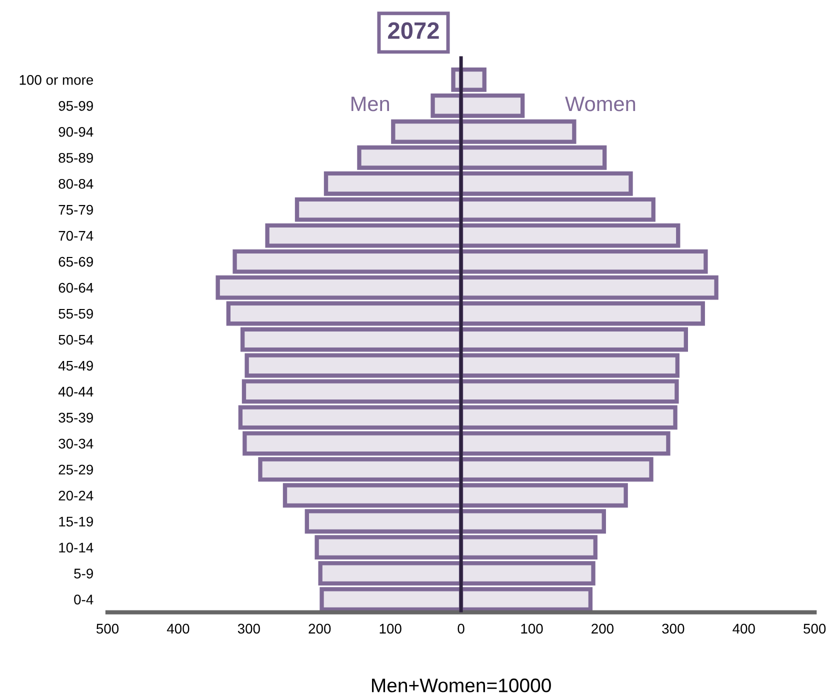  Describe the element at coordinates (83, 573) in the screenshot. I see `y-tick-label: 5-9` at that location.